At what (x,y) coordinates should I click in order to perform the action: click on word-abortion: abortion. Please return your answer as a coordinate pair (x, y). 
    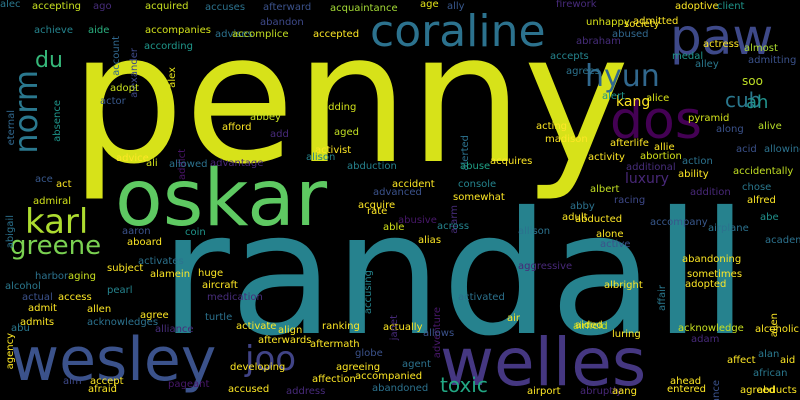
    Looking at the image, I should click on (661, 156).